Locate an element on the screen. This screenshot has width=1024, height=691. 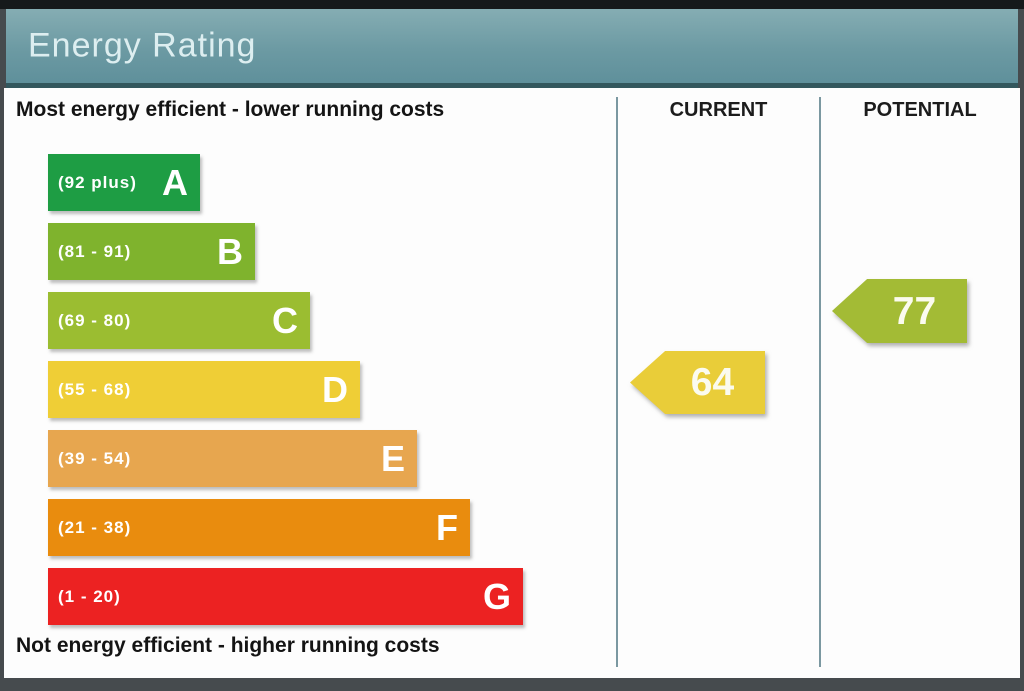
current-column-divider is located at coordinates (617, 382).